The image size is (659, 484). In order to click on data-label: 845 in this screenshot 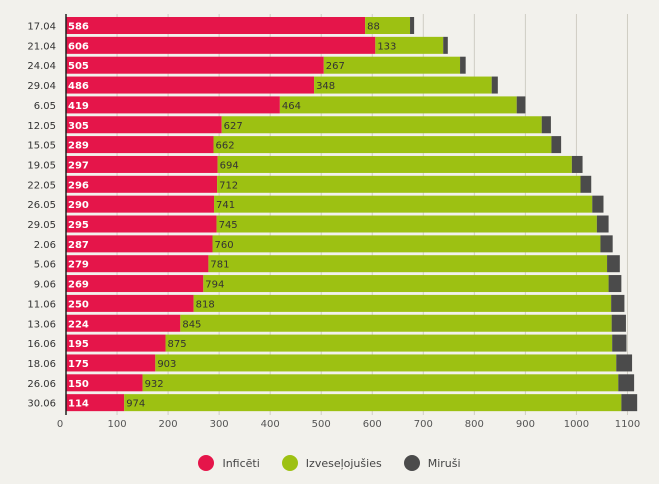, I will do `click(191, 324)`.